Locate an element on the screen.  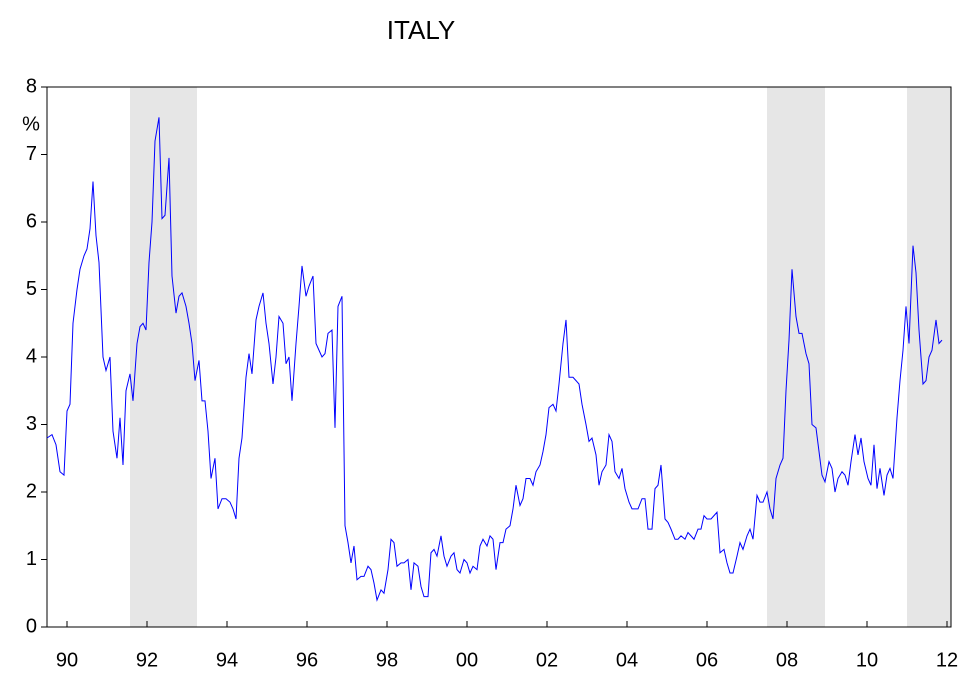
x-tick-label: 00 is located at coordinates (467, 660).